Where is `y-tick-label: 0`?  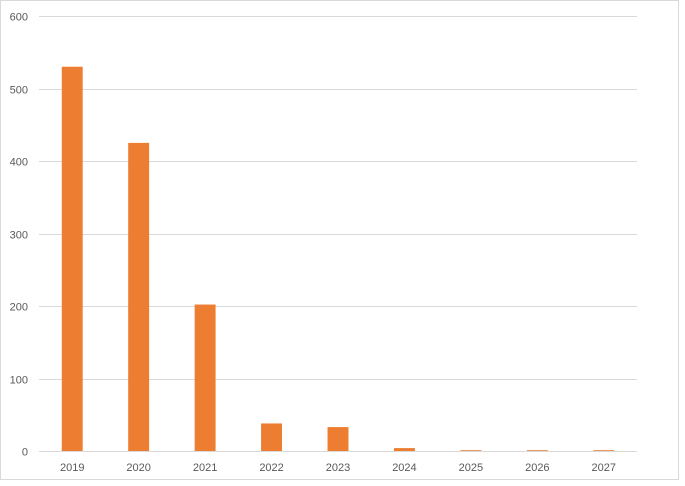 y-tick-label: 0 is located at coordinates (25, 453).